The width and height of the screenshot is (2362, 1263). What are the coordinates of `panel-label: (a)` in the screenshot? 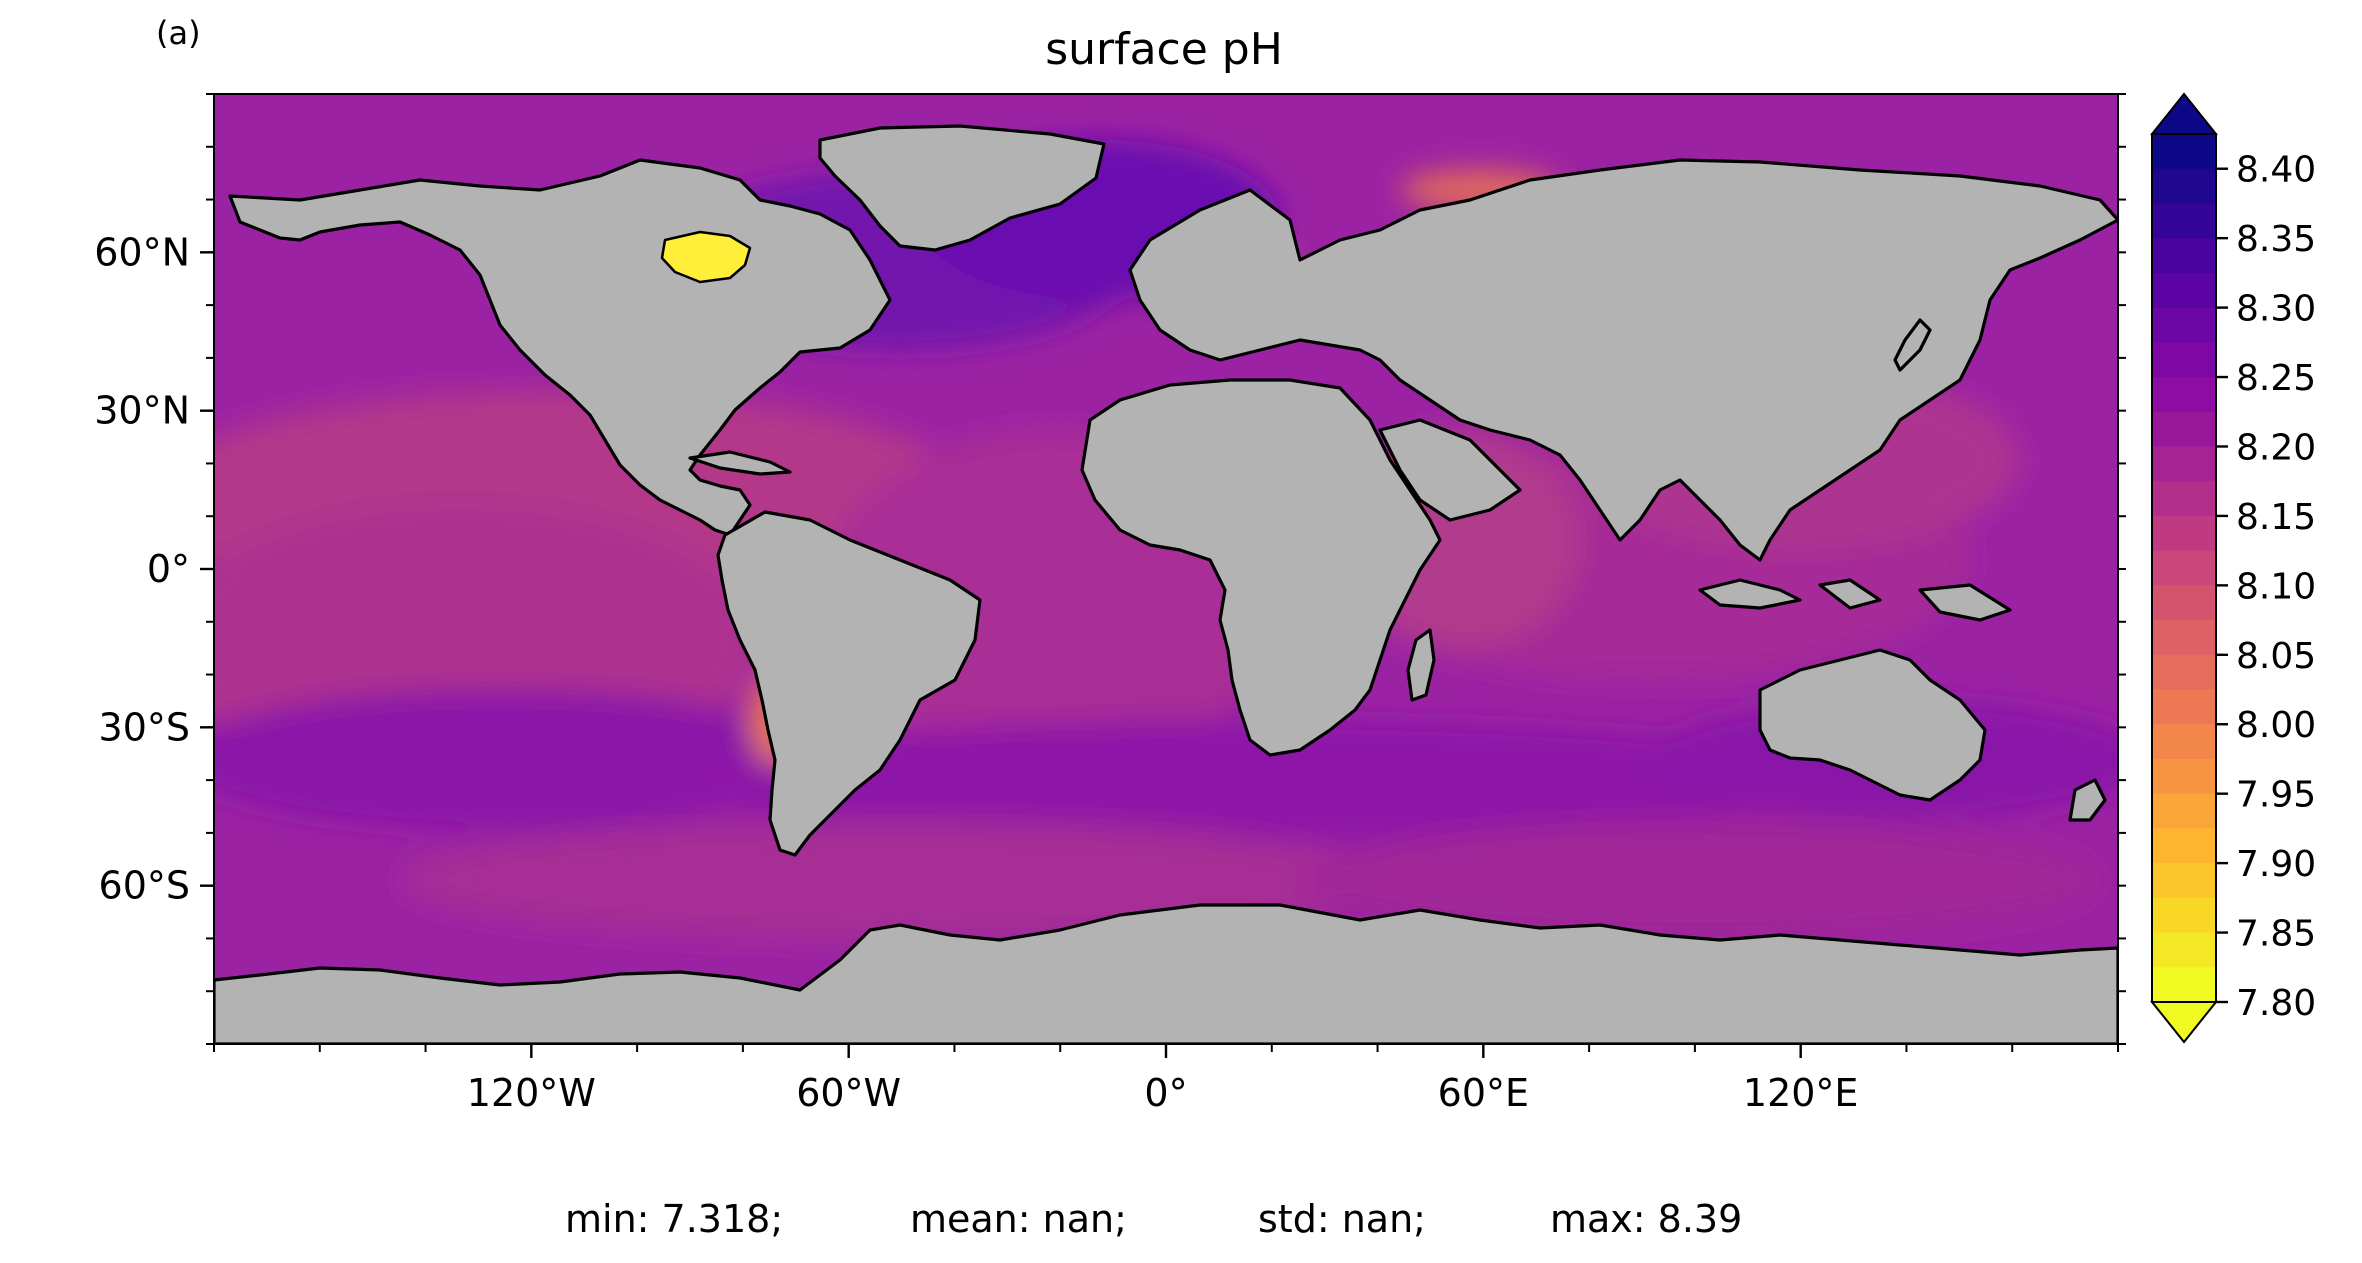 It's located at (178, 33).